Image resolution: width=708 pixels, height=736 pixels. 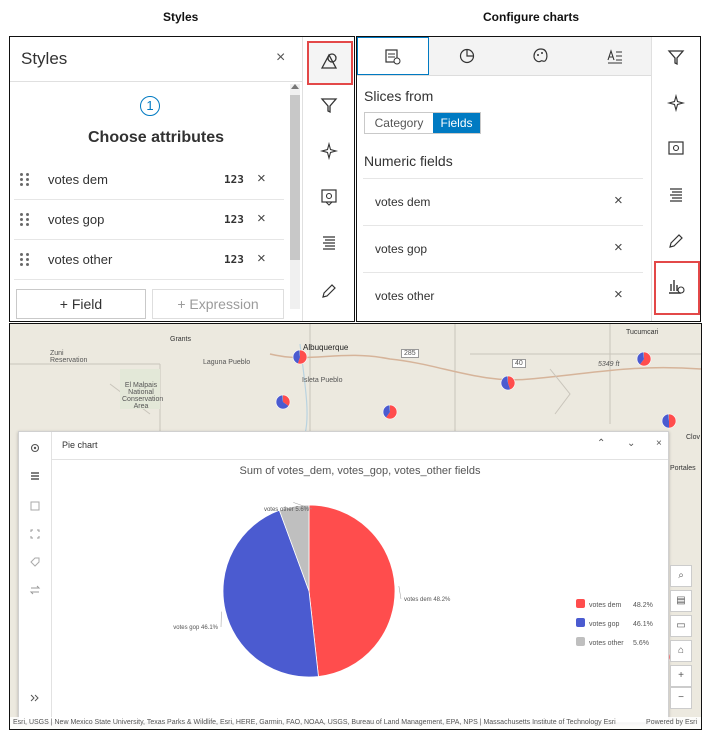 What do you see at coordinates (35, 476) in the screenshot?
I see `list-icon` at bounding box center [35, 476].